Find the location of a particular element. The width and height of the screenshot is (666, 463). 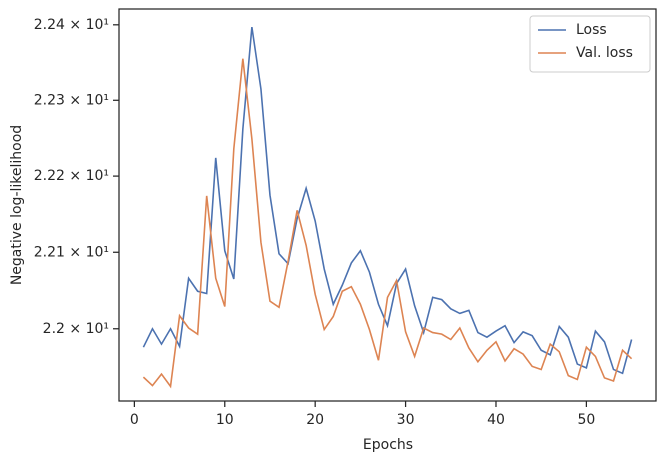

y-tick-label: 2.2 × 10¹ is located at coordinates (76, 329).